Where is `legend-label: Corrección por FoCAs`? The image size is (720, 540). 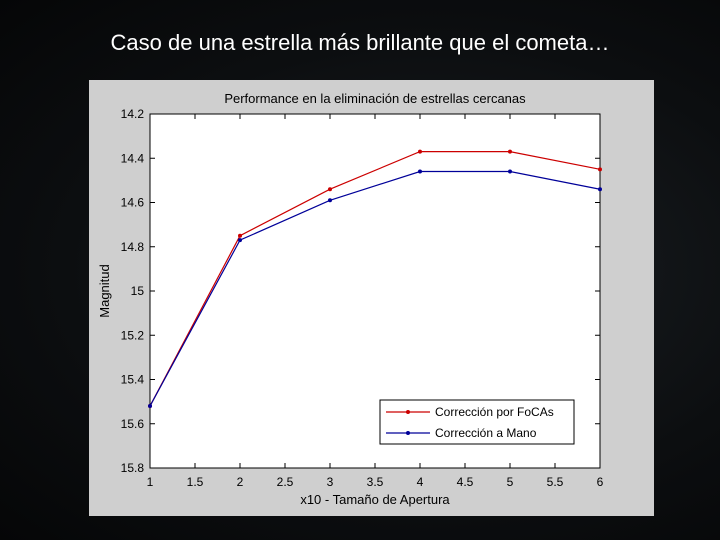
legend-label: Corrección por FoCAs is located at coordinates (494, 412).